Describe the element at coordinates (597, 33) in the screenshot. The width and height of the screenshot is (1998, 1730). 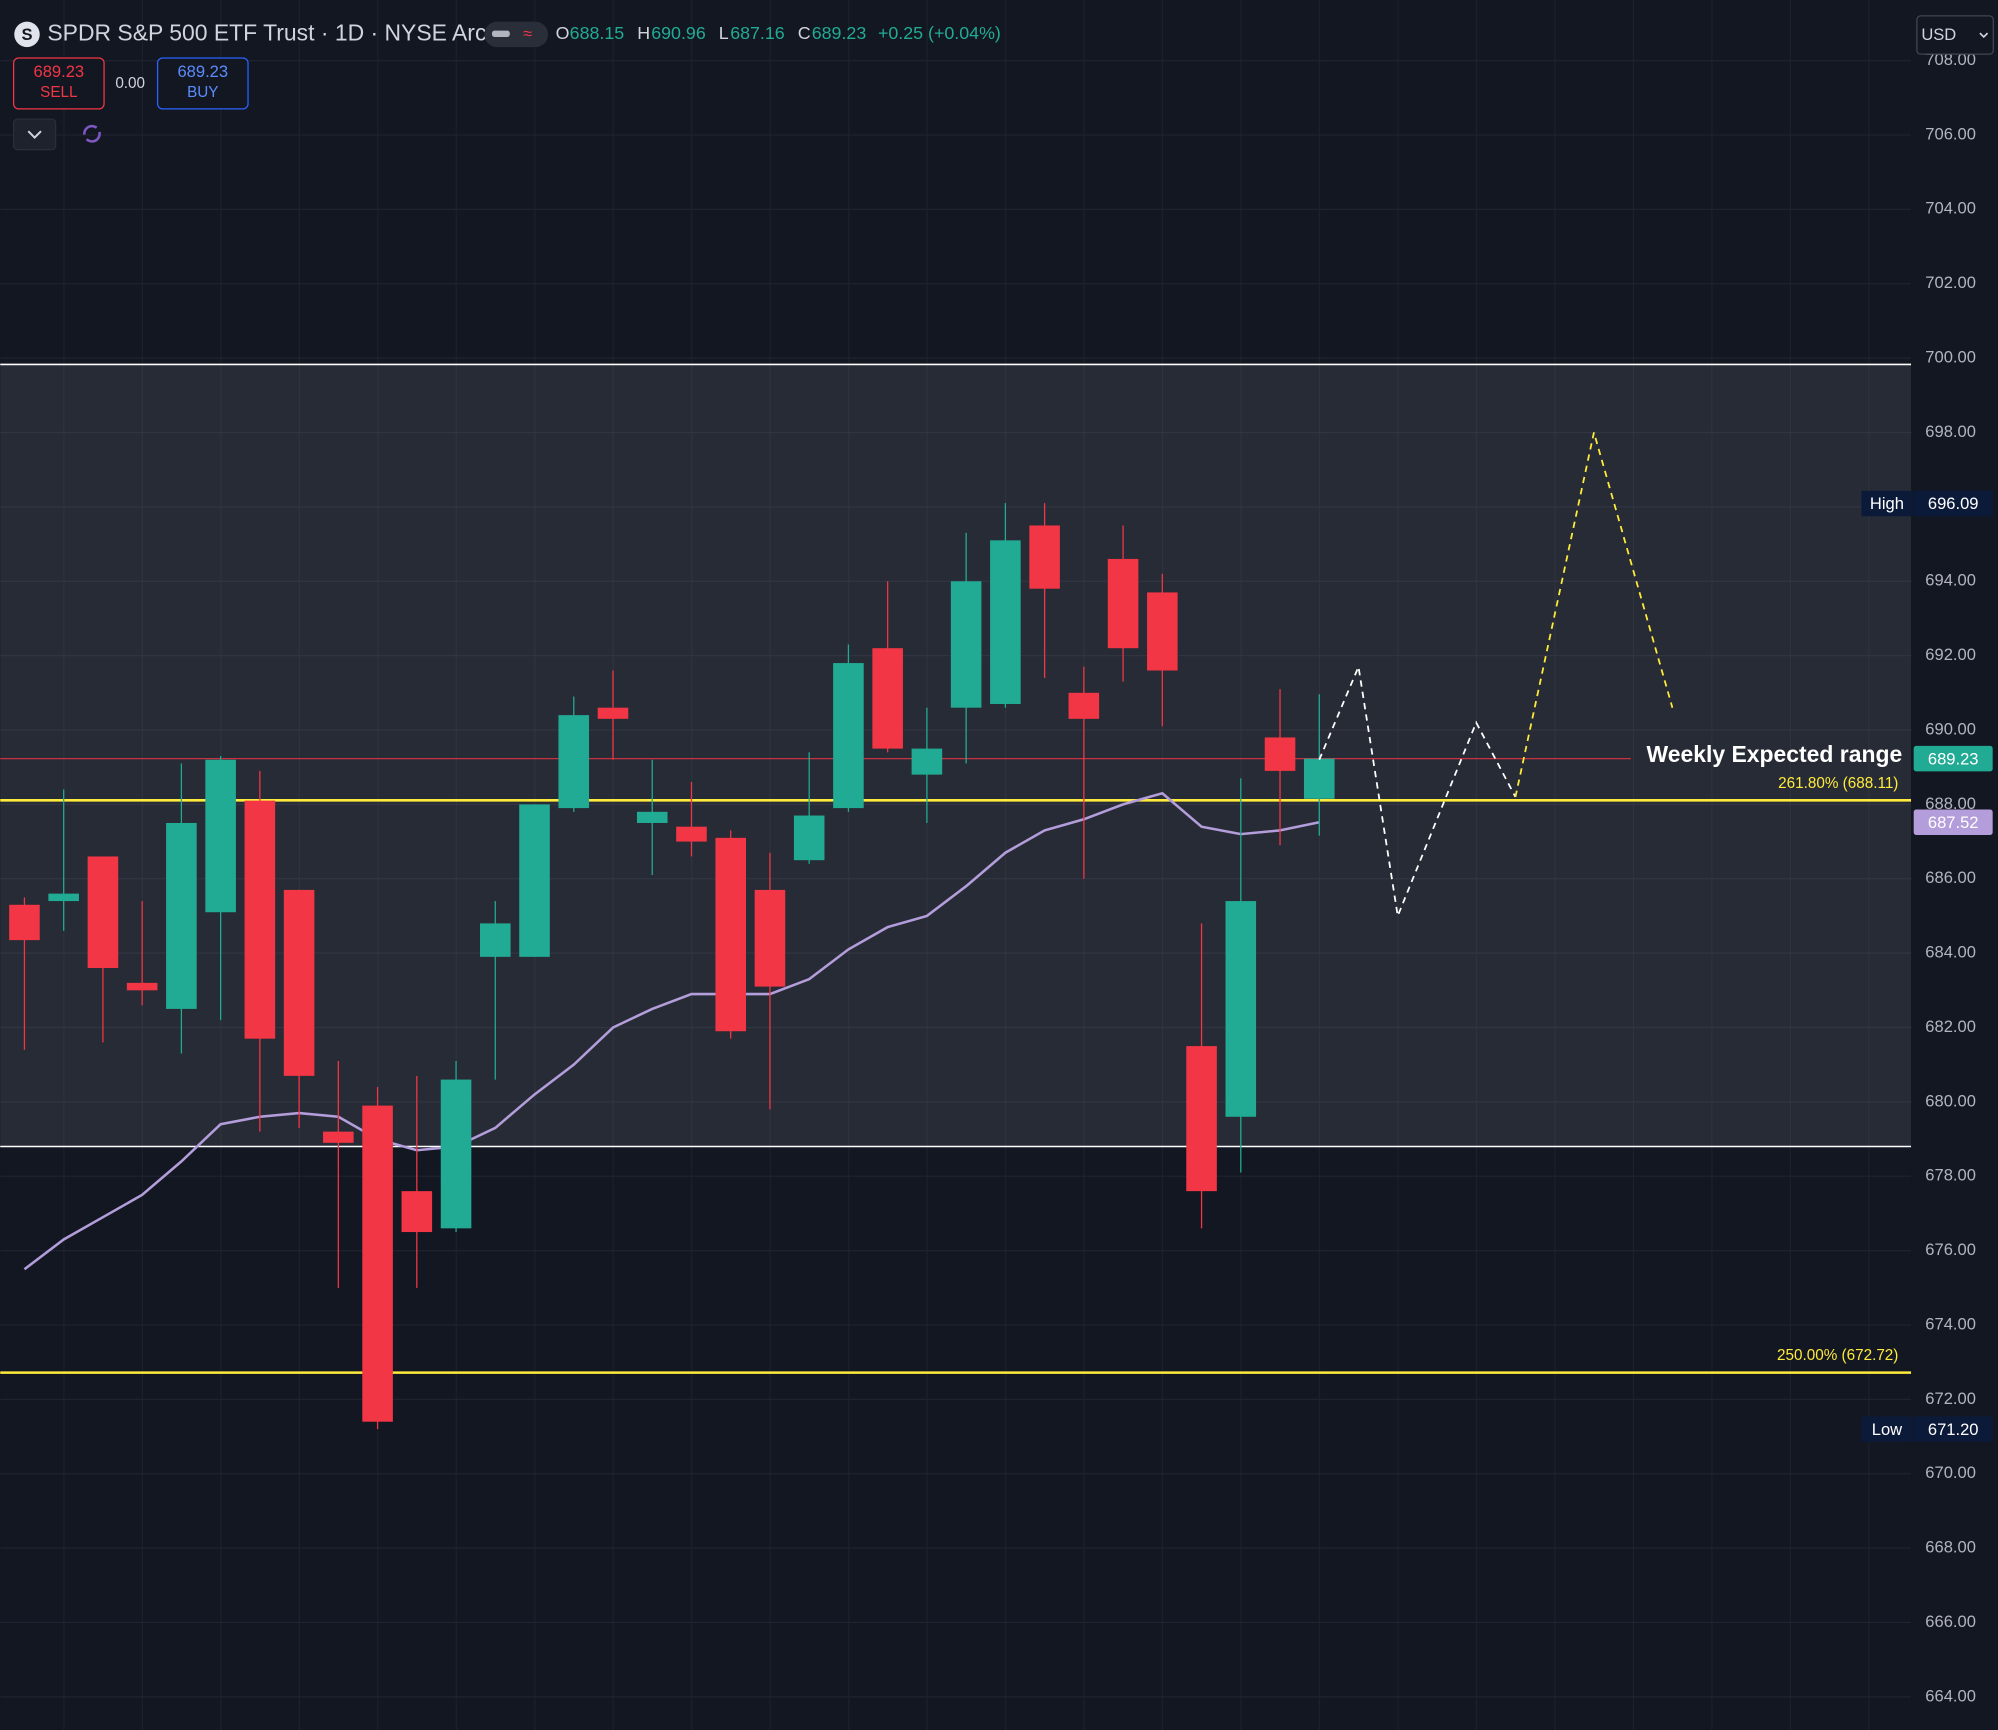
I see `ohlc-open: 688.15` at that location.